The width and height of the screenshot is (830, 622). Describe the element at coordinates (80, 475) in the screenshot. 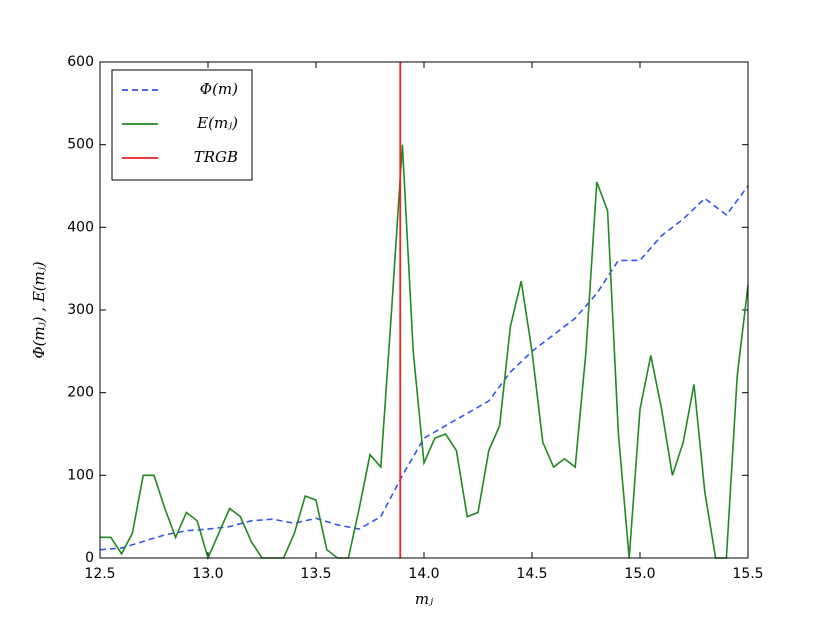

I see `y-tick-label: 100` at that location.